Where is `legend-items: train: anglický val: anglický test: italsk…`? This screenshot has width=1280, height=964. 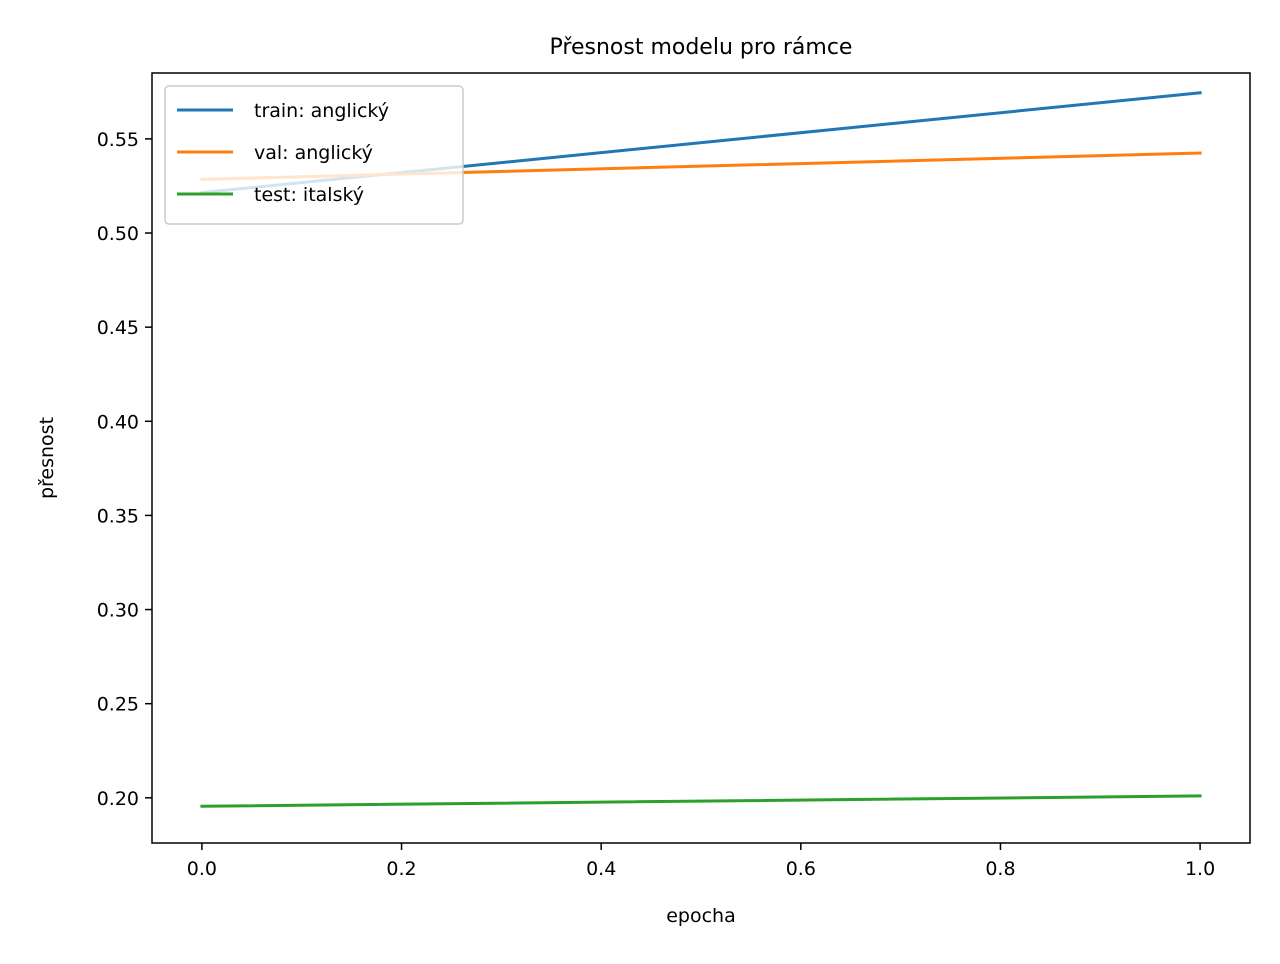
legend-items: train: anglický val: anglický test: italsk… is located at coordinates (283, 153).